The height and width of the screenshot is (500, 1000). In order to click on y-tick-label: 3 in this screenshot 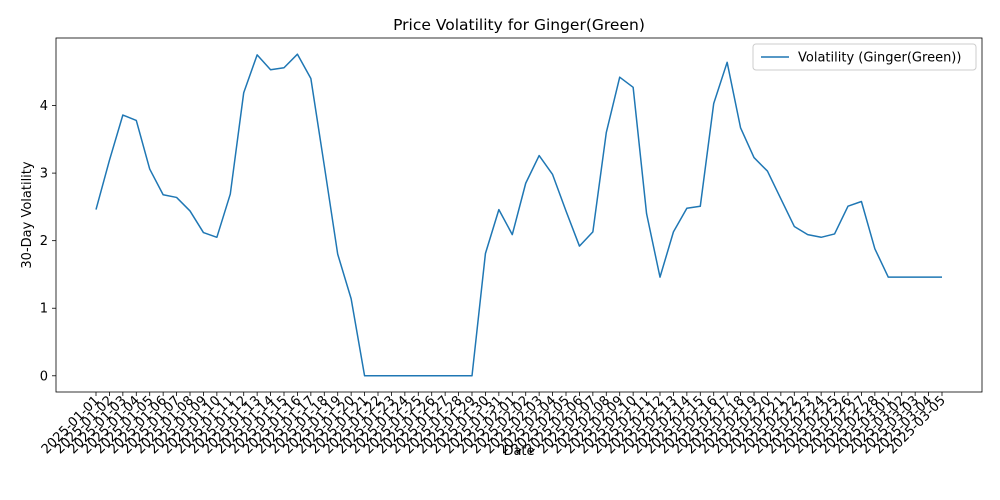, I will do `click(44, 174)`.